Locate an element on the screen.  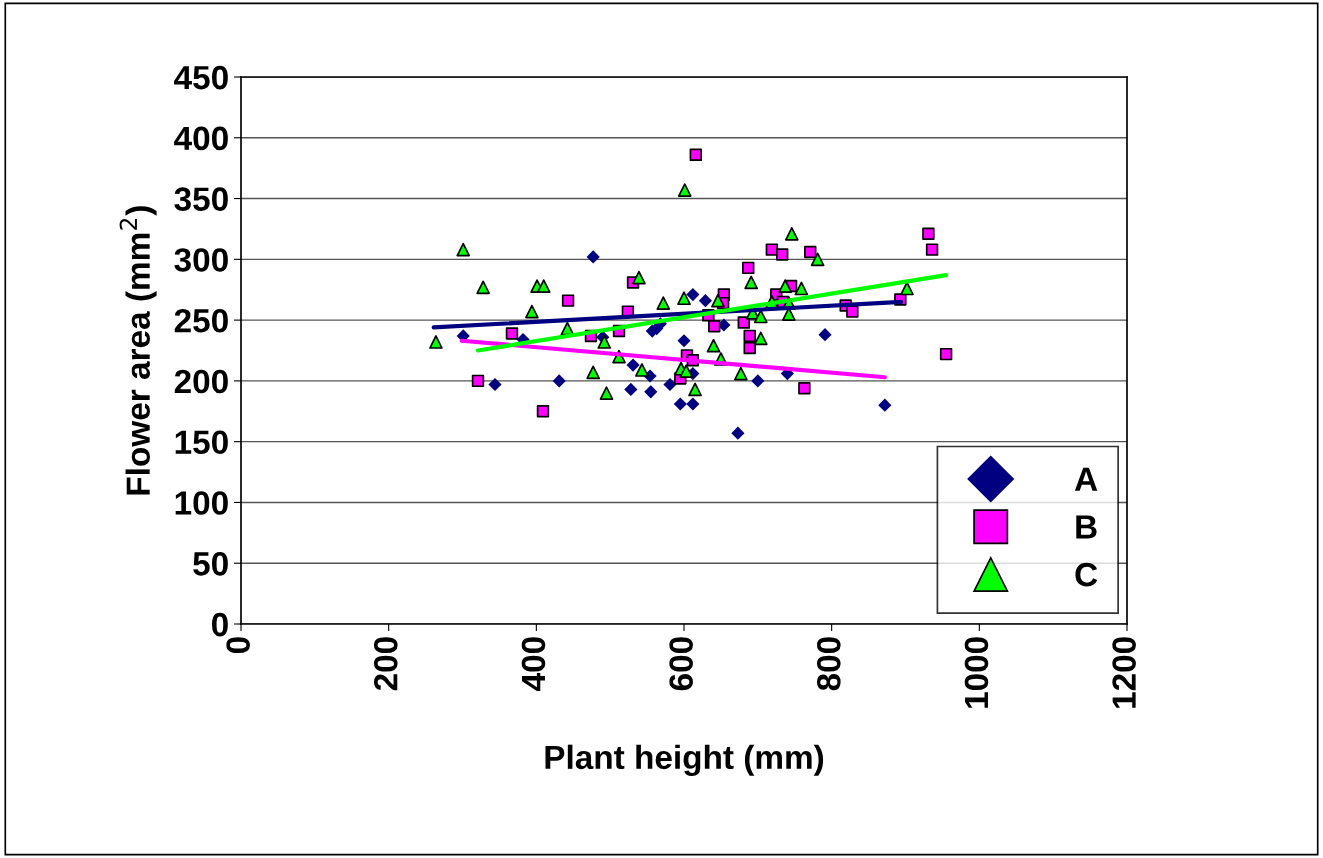
y-tick-label: 50 is located at coordinates (210, 564).